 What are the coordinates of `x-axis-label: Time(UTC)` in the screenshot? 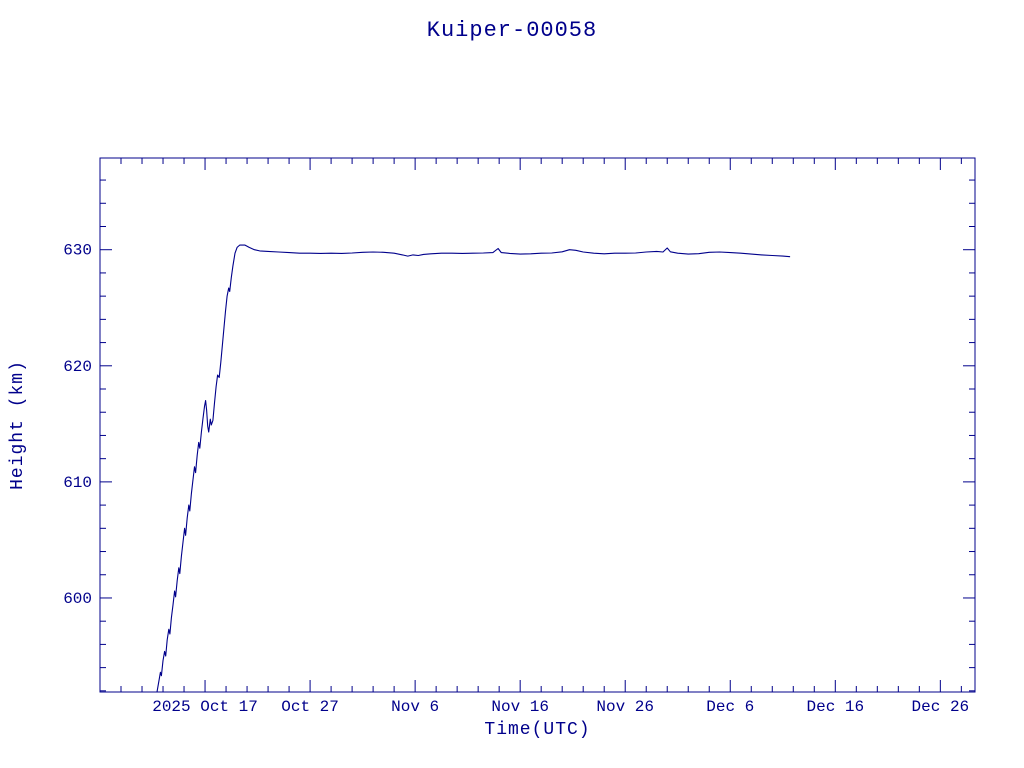 It's located at (537, 730).